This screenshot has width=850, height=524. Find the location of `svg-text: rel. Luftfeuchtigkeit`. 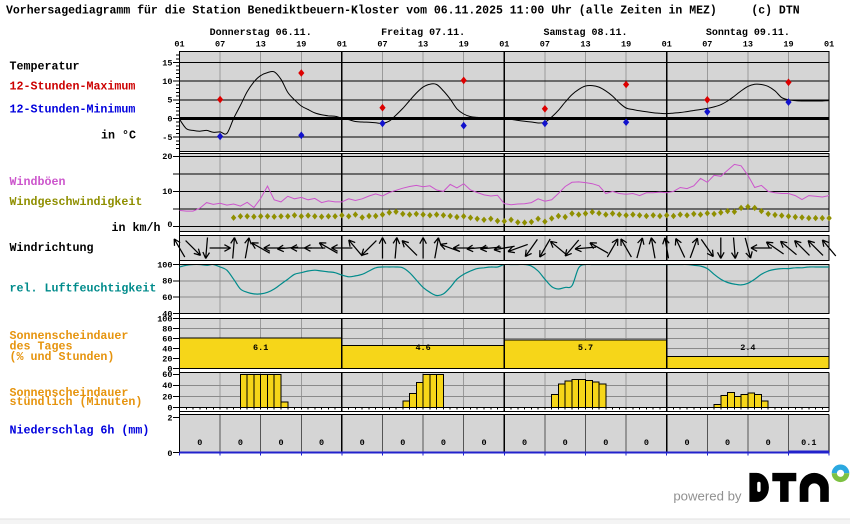

svg-text: rel. Luftfeuchtigkeit is located at coordinates (83, 288).